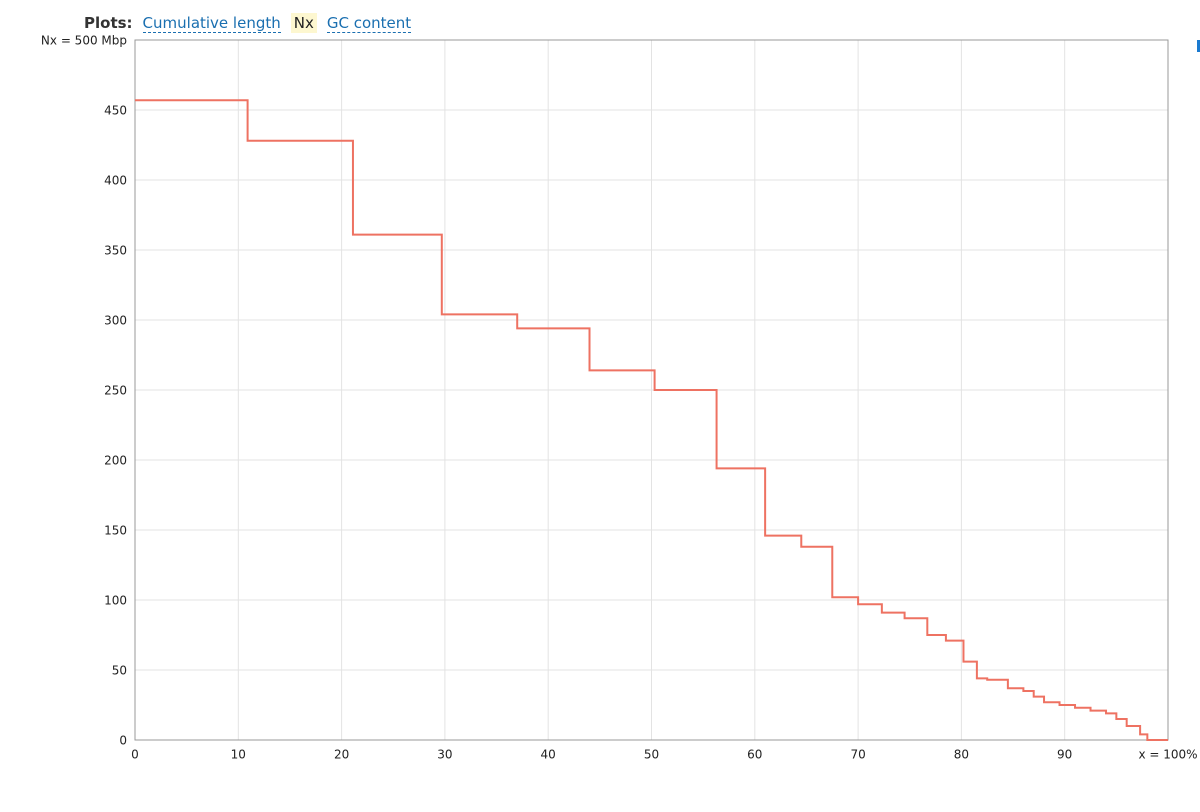 This screenshot has width=1200, height=812. I want to click on x-tick-label: 70, so click(857, 755).